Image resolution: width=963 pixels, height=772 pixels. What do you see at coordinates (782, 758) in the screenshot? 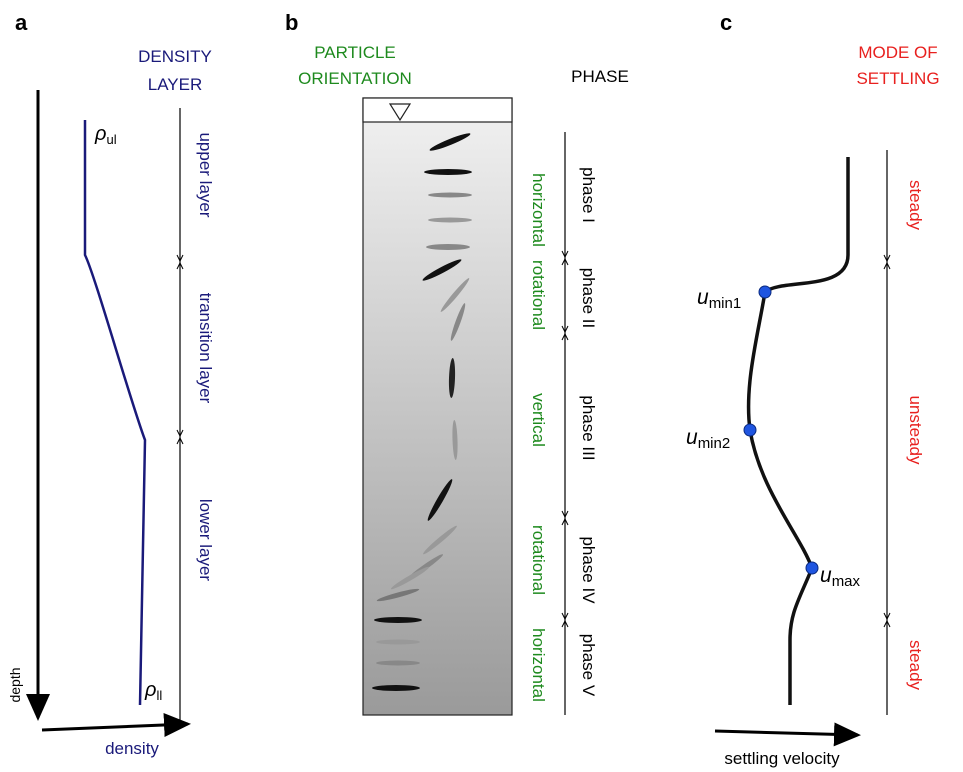
I see `axis-label: settling velocity` at bounding box center [782, 758].